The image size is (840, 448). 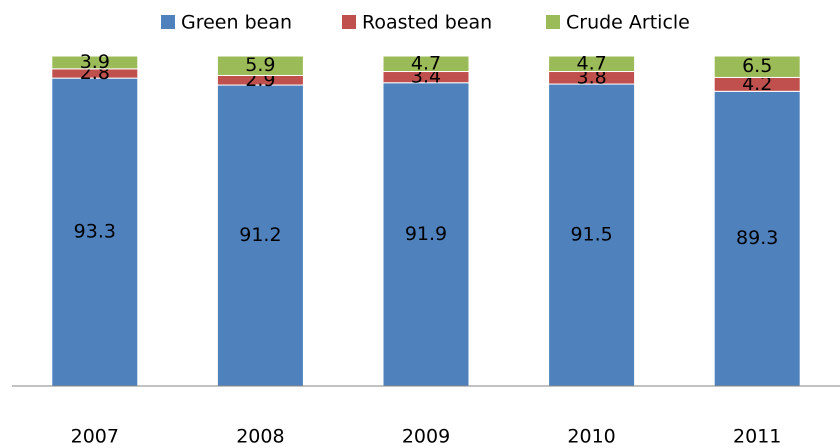 I want to click on legend-label: Green bean, so click(x=236, y=23).